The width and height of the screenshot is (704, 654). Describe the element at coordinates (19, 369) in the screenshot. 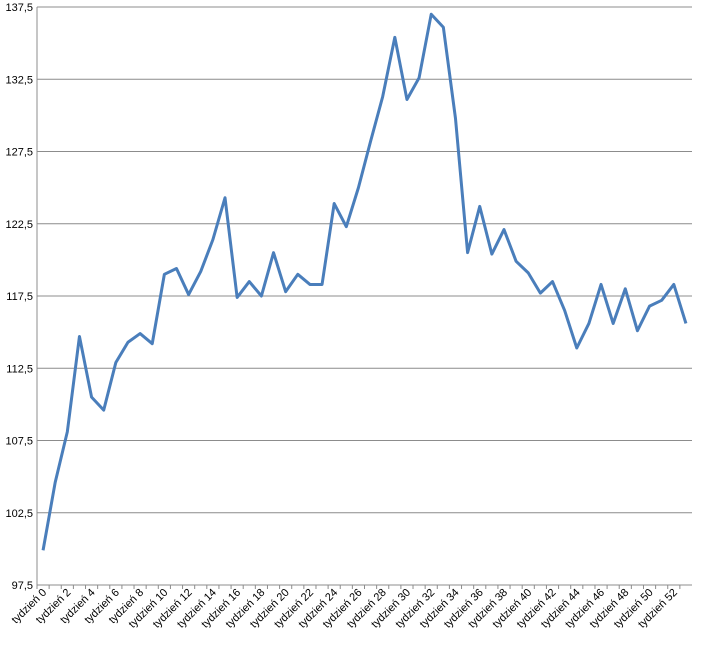

I see `y-tick-label: 112,5` at that location.